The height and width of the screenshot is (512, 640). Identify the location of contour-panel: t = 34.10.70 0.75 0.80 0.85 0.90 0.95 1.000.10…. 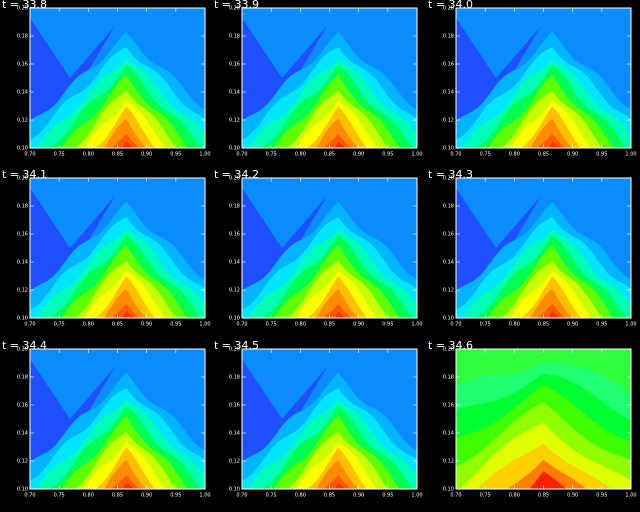
(106, 248).